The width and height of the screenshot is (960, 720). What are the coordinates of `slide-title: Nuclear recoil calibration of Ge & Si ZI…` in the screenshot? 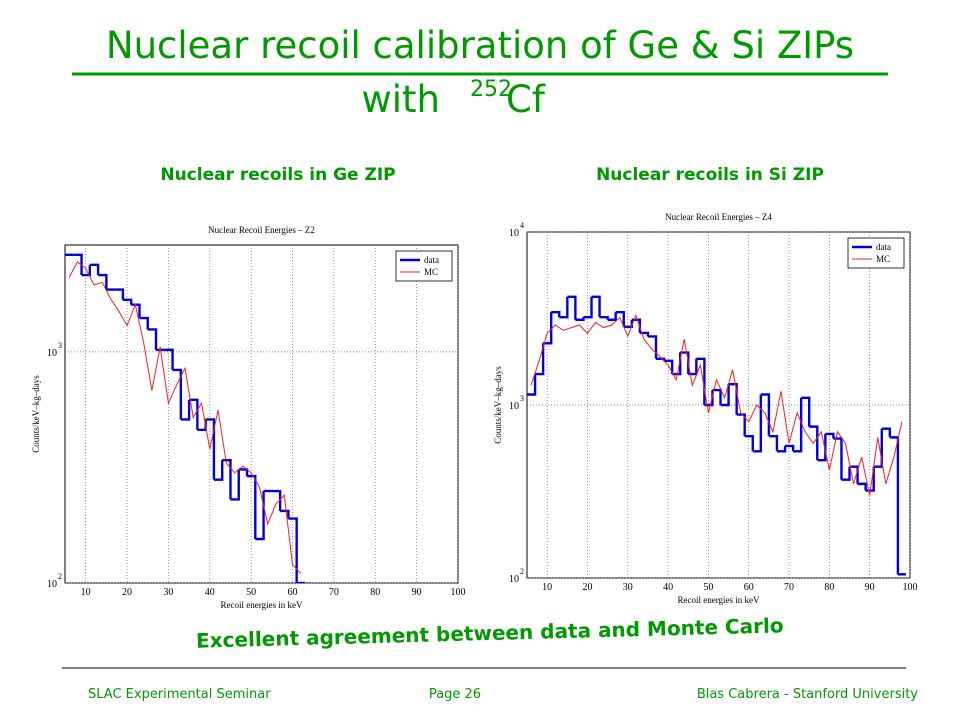 It's located at (480, 45).